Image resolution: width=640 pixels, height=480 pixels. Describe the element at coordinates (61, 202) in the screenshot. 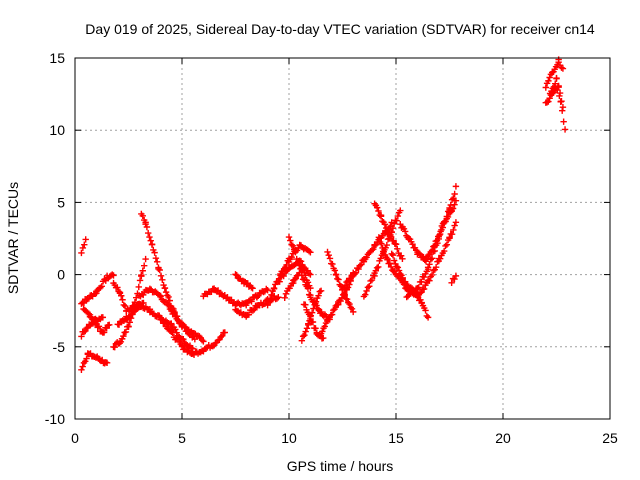

I see `y-tick-label: 5` at that location.